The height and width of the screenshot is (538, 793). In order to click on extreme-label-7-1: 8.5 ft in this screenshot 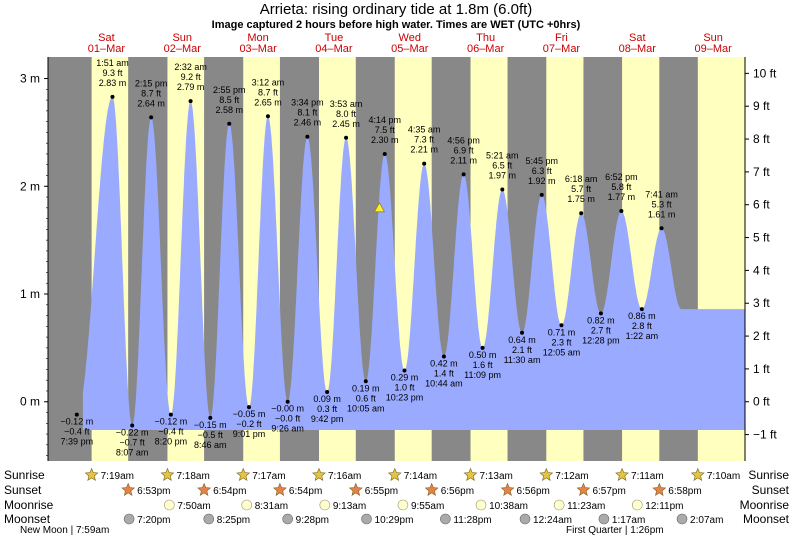, I will do `click(229, 100)`.